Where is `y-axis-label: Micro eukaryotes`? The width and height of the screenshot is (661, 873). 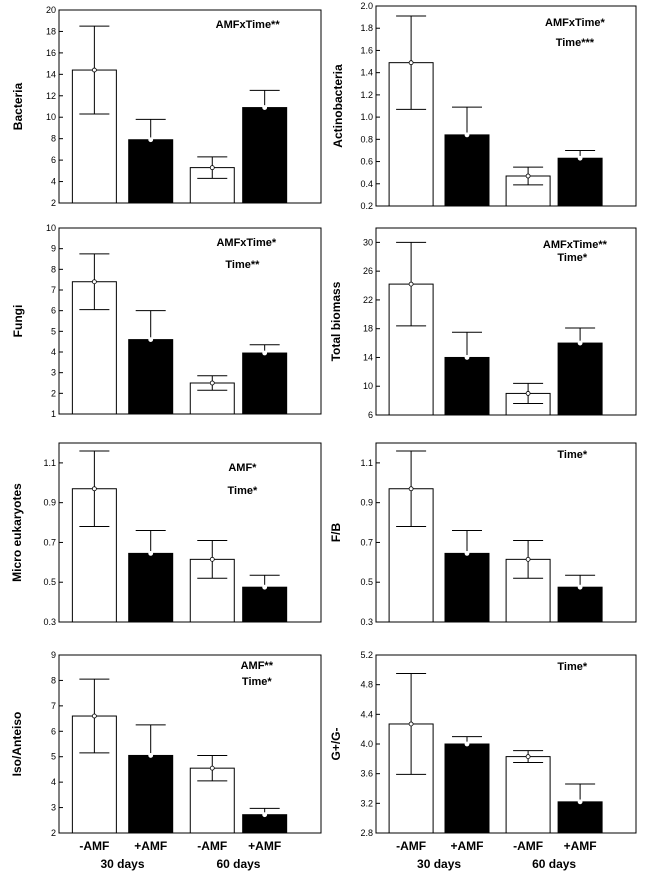 y-axis-label: Micro eukaryotes is located at coordinates (17, 532).